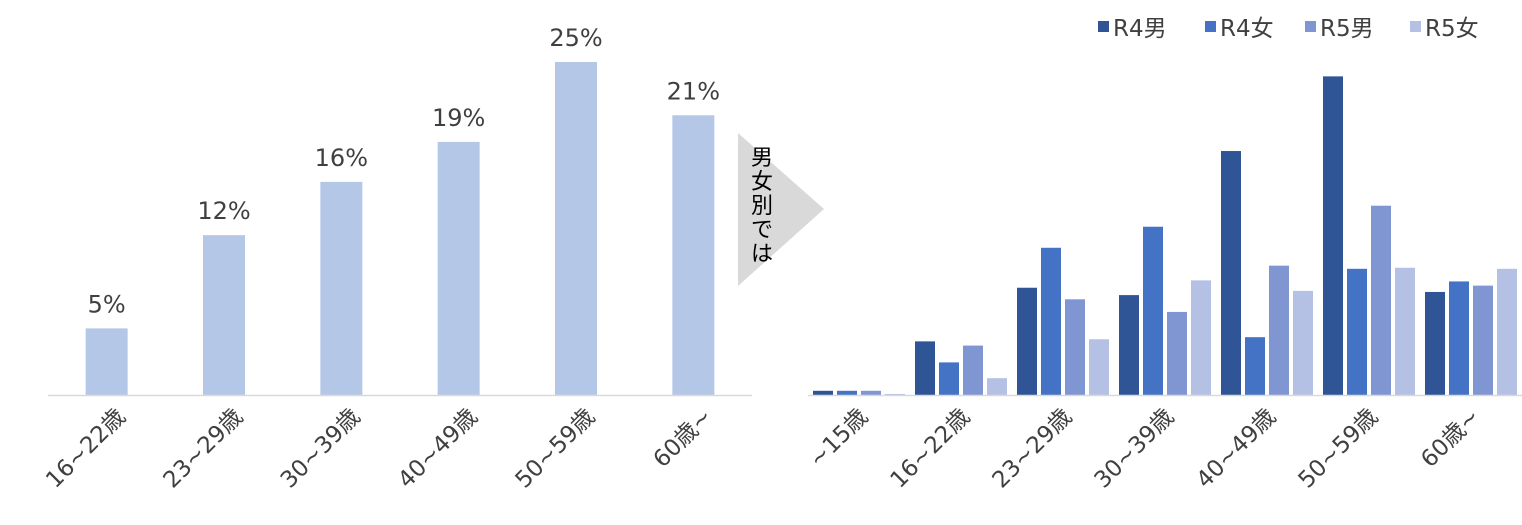 Image resolution: width=1522 pixels, height=525 pixels. What do you see at coordinates (1140, 29) in the screenshot?
I see `legend-label: R4男` at bounding box center [1140, 29].